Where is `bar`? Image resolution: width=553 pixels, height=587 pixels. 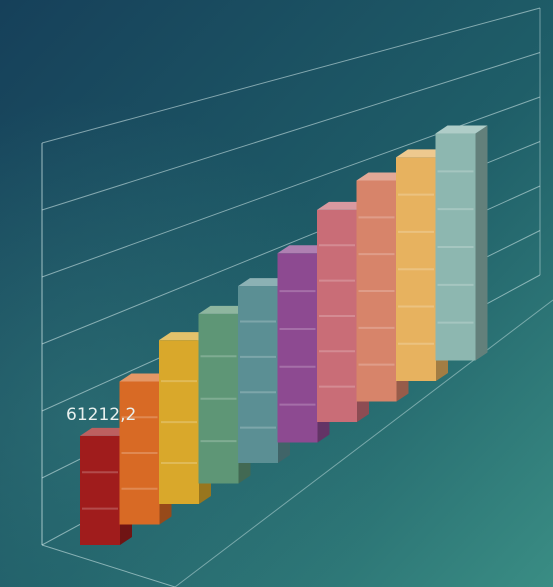 bar is located at coordinates (461, 243).